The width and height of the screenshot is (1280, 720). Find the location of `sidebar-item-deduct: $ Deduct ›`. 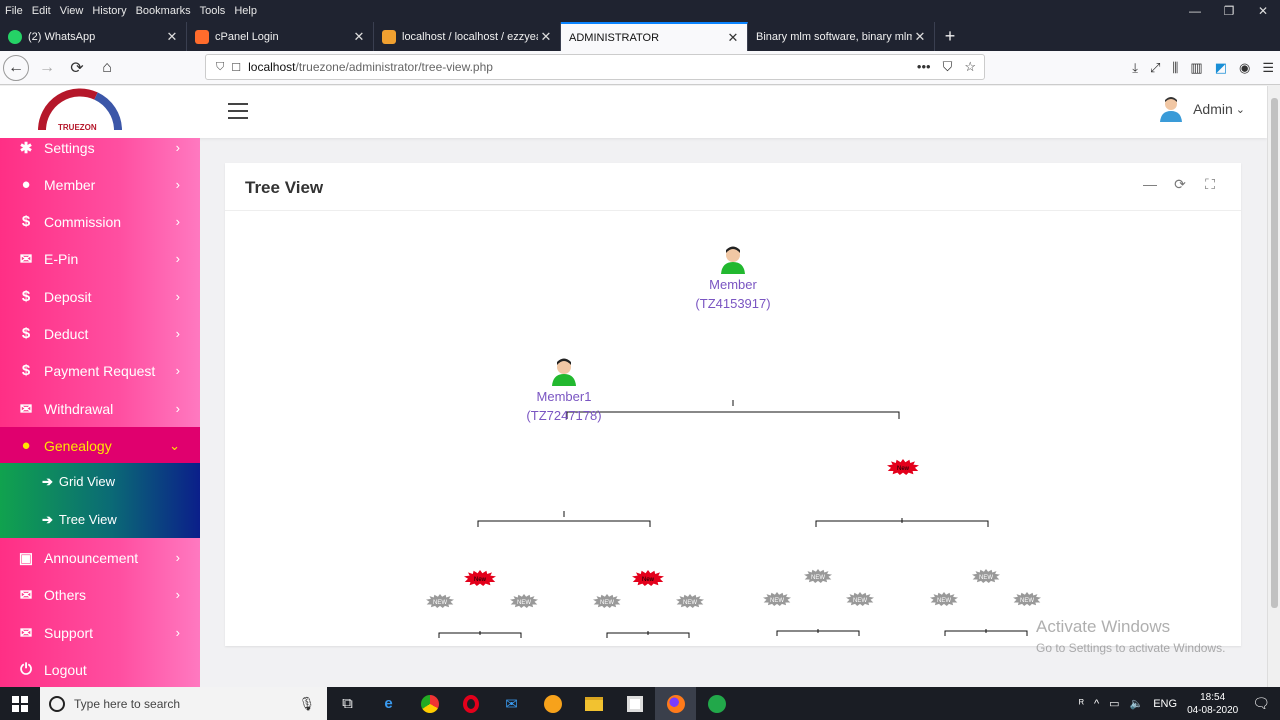

sidebar-item-deduct: $ Deduct › is located at coordinates (100, 333).